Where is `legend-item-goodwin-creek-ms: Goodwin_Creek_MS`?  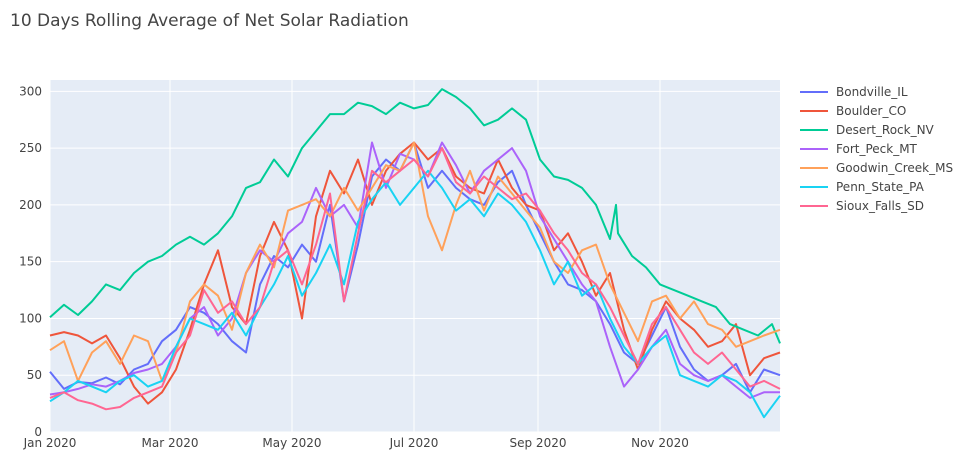
legend-item-goodwin-creek-ms: Goodwin_Creek_MS is located at coordinates (876, 168).